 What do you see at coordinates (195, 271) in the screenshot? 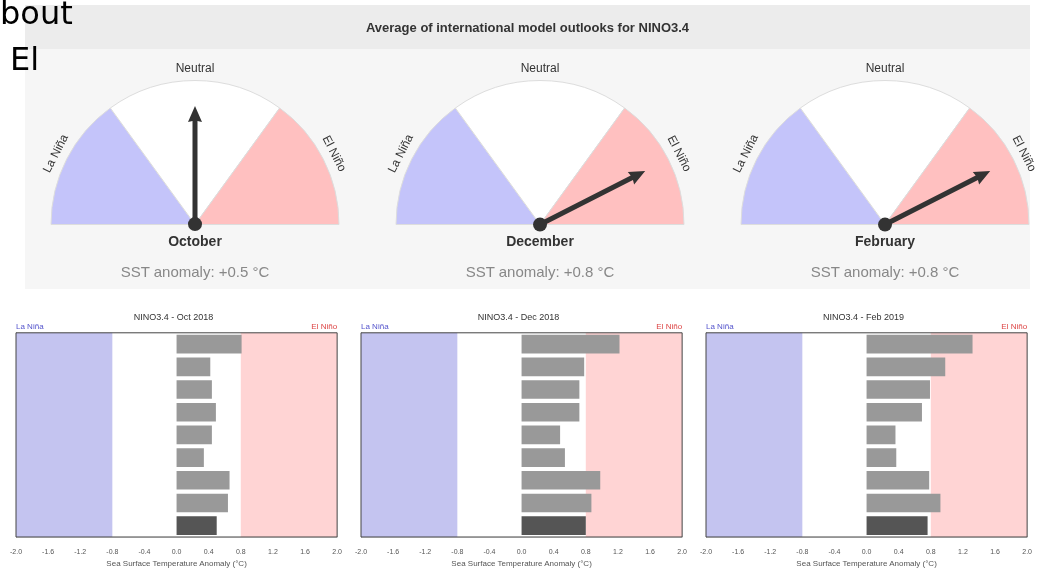
I see `text: SST anomaly: +0.5 °C` at bounding box center [195, 271].